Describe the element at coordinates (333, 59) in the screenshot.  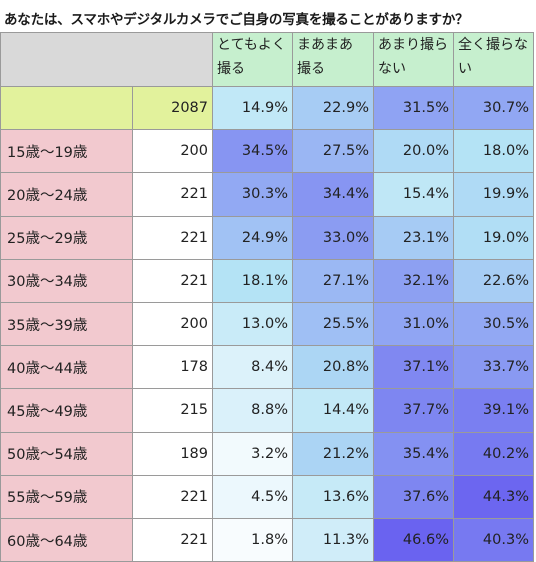
I see `column-header: まあまあ 撮る` at that location.